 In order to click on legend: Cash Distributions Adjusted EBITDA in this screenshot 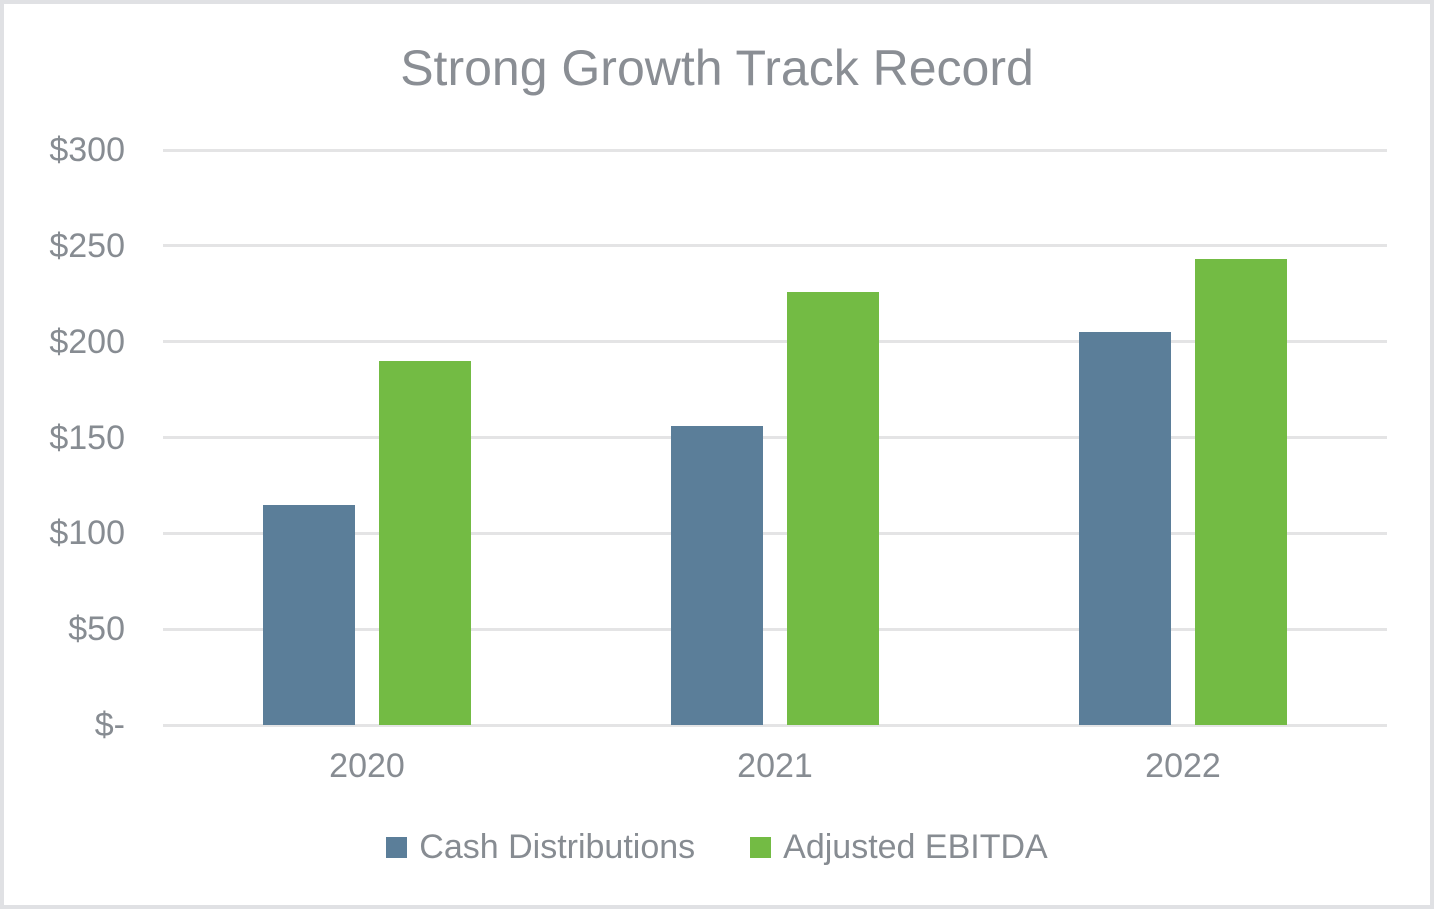, I will do `click(717, 847)`.